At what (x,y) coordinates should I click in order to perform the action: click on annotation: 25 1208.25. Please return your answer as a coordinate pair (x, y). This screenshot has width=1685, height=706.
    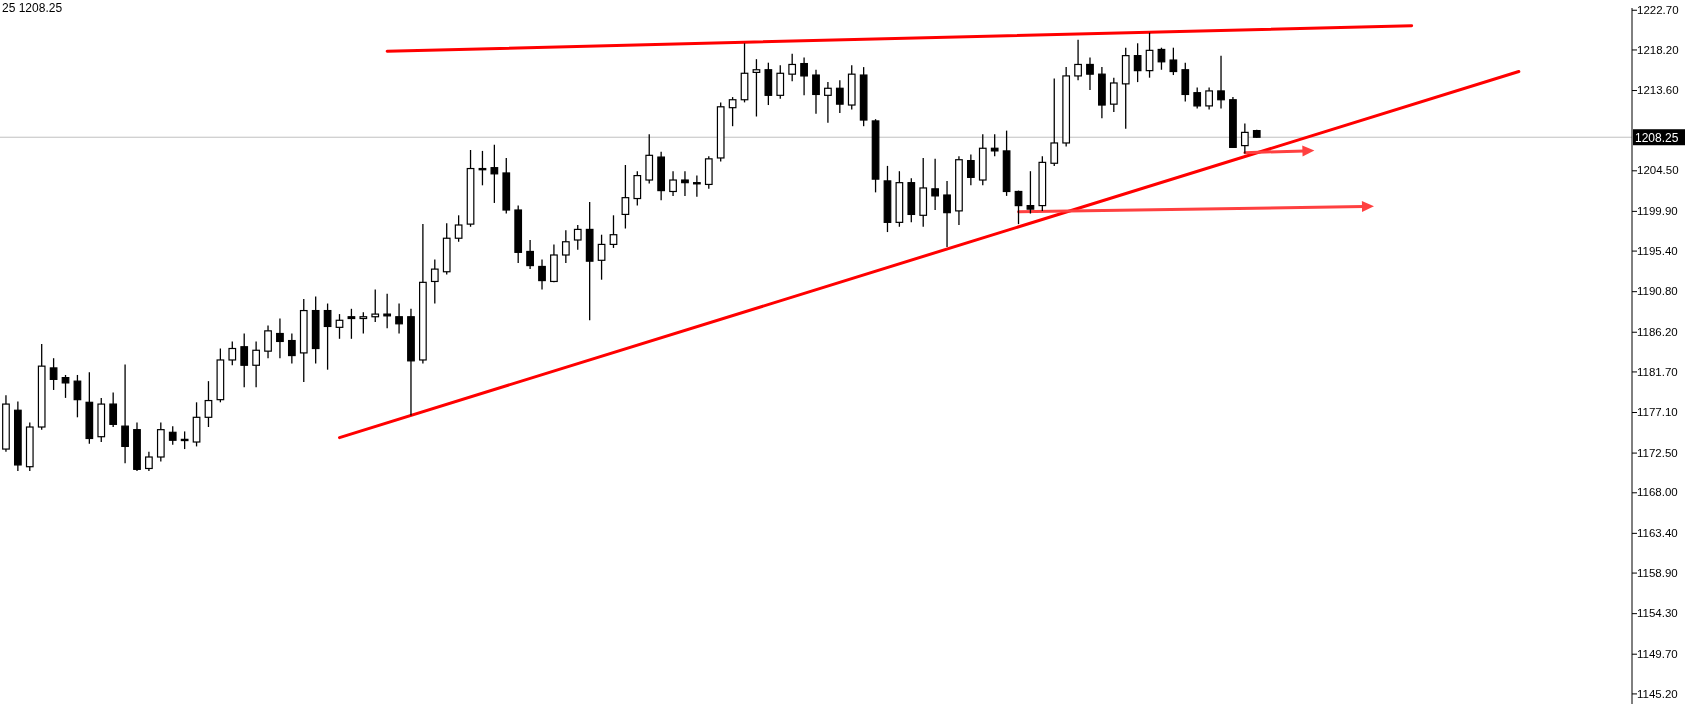
    Looking at the image, I should click on (32, 8).